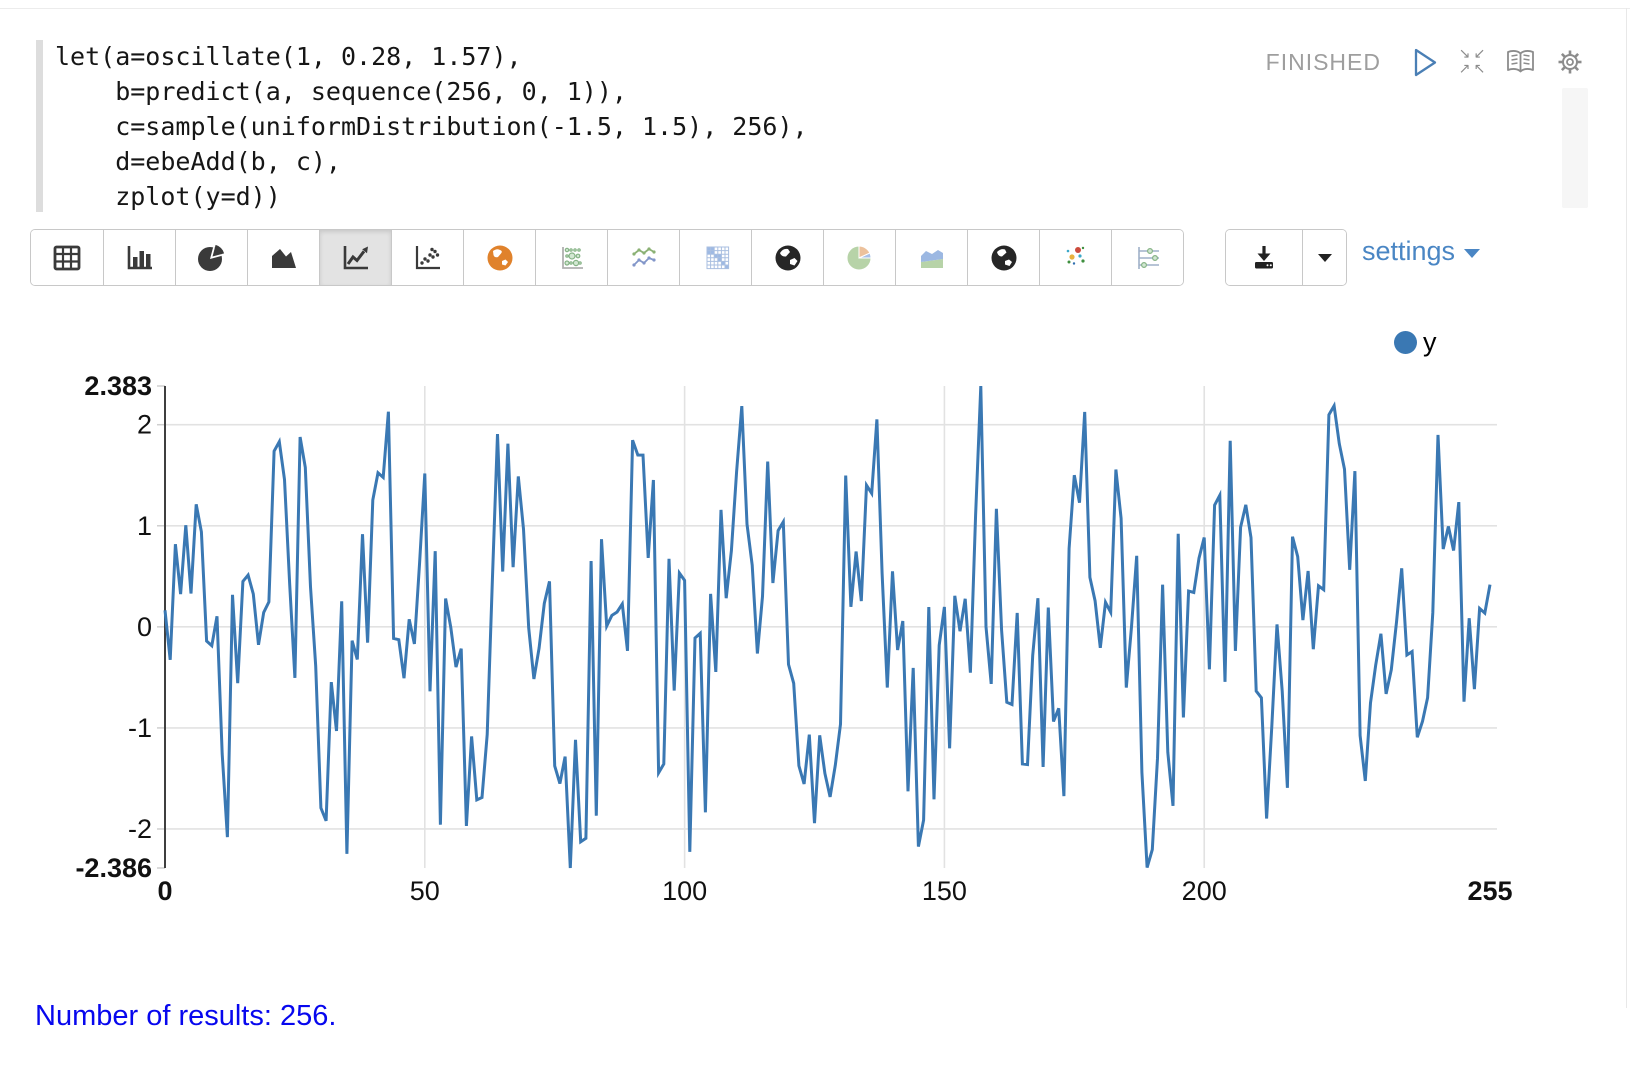 The height and width of the screenshot is (1072, 1630). I want to click on stacked-area-icon, so click(931, 258).